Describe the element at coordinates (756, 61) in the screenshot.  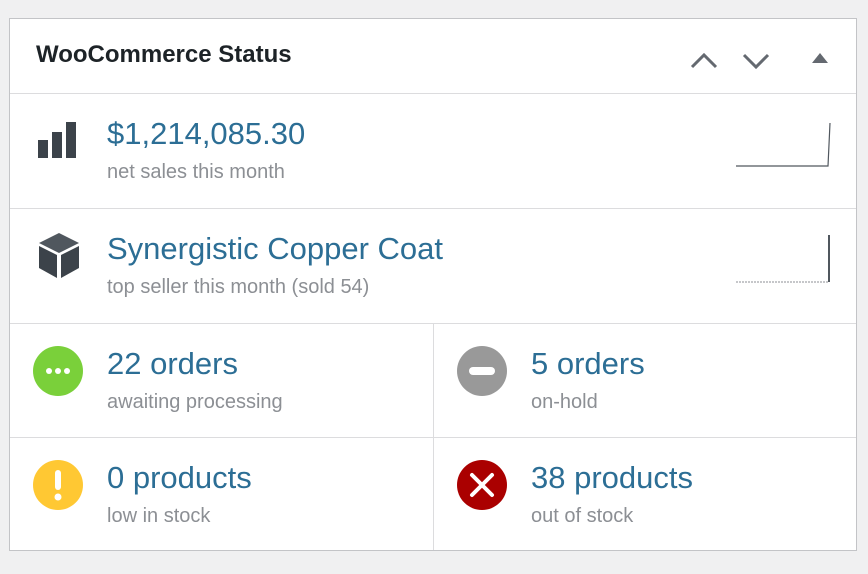
I see `move-down-button` at that location.